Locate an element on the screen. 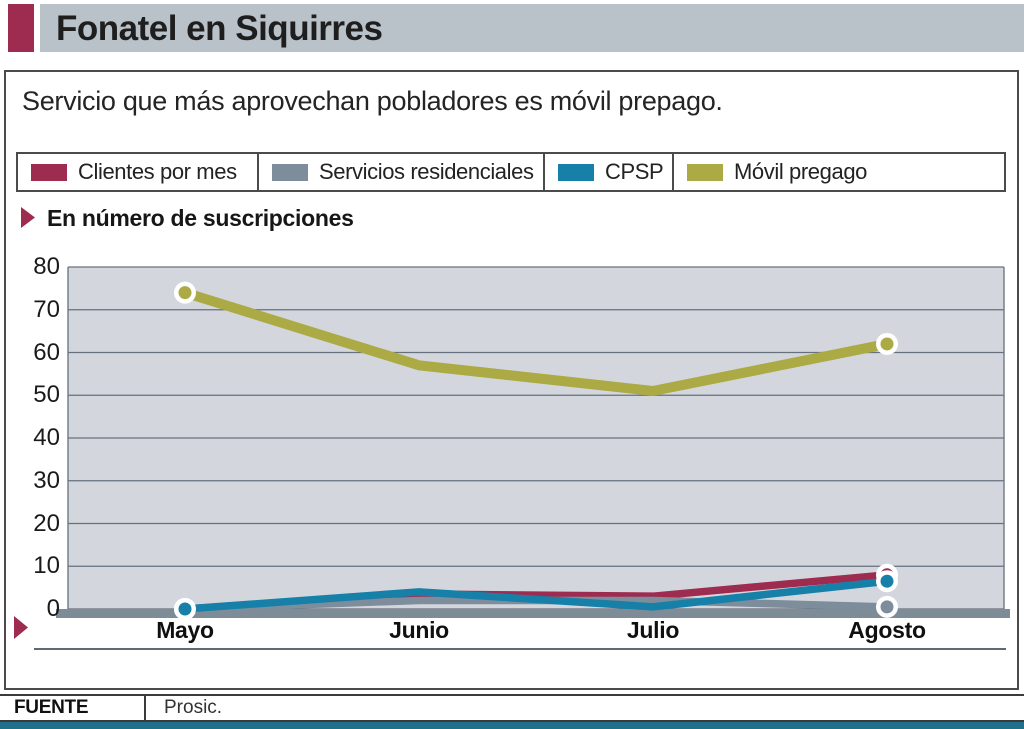 Image resolution: width=1024 pixels, height=729 pixels. x-axis-label: Junio is located at coordinates (419, 630).